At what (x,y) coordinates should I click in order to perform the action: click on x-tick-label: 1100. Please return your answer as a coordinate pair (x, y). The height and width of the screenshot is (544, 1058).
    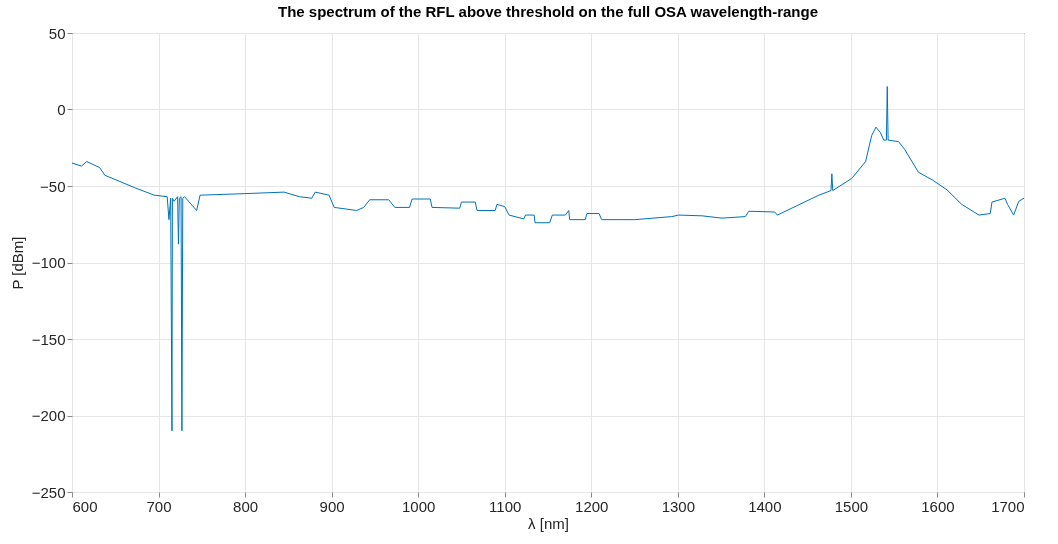
    Looking at the image, I should click on (505, 506).